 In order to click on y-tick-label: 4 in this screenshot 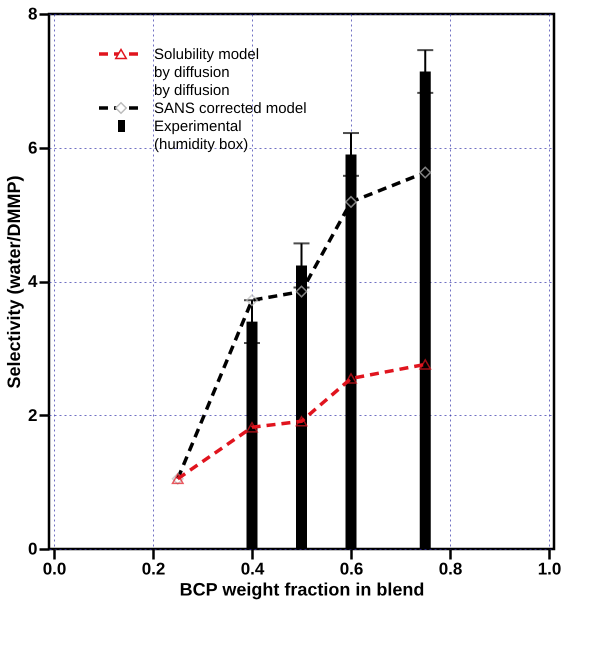, I will do `click(33, 281)`.